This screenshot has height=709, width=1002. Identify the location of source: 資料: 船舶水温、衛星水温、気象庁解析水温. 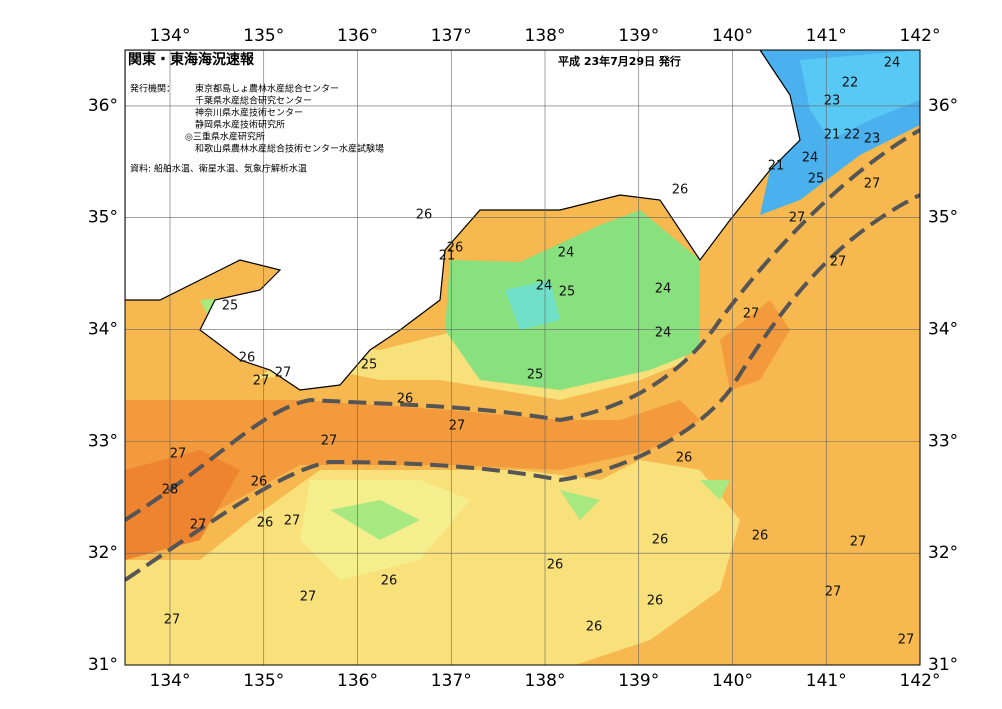
(218, 169).